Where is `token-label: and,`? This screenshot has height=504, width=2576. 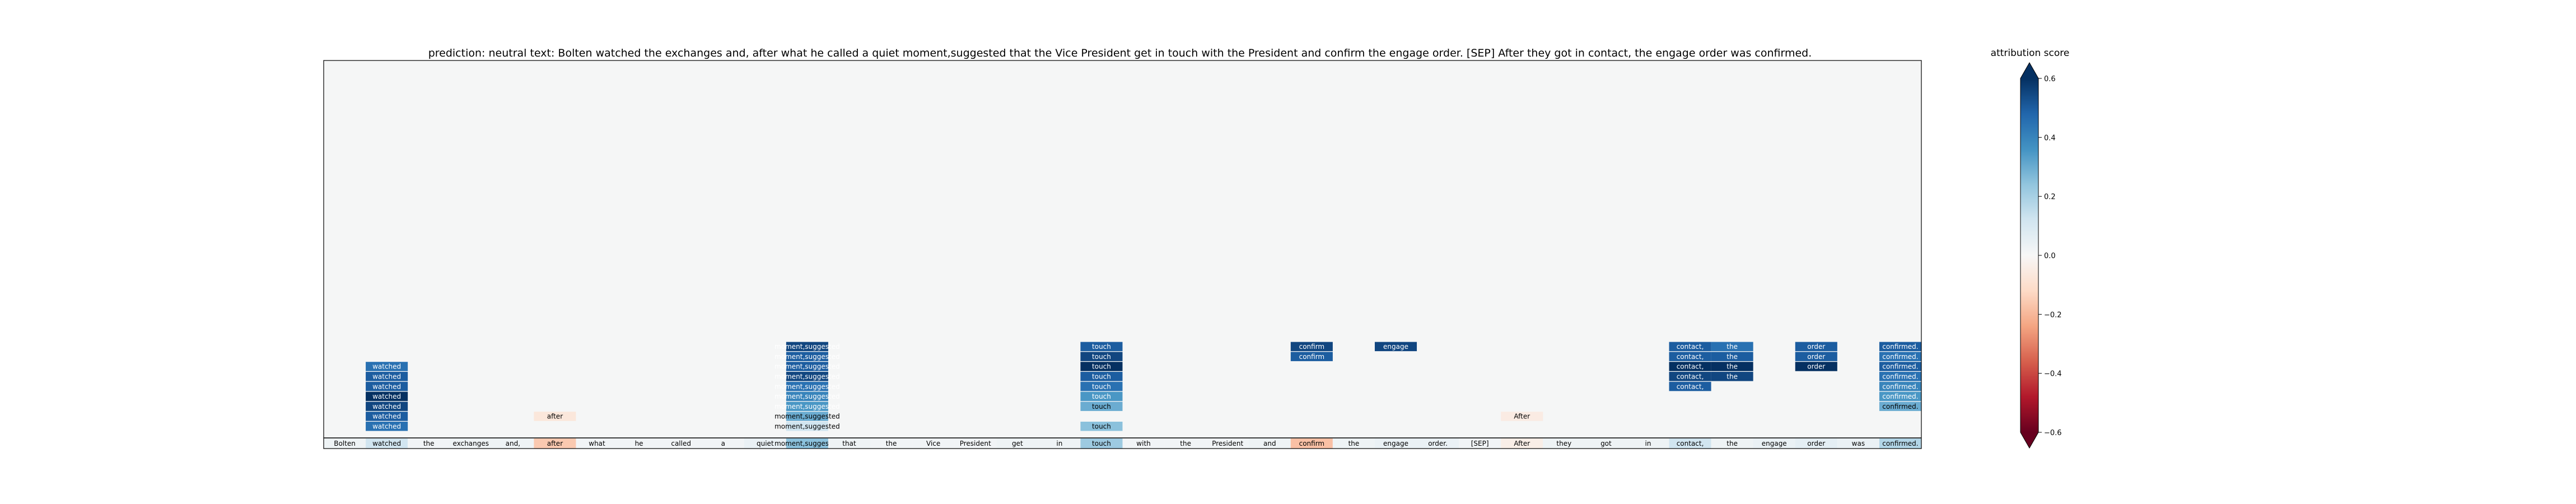
token-label: and, is located at coordinates (513, 444).